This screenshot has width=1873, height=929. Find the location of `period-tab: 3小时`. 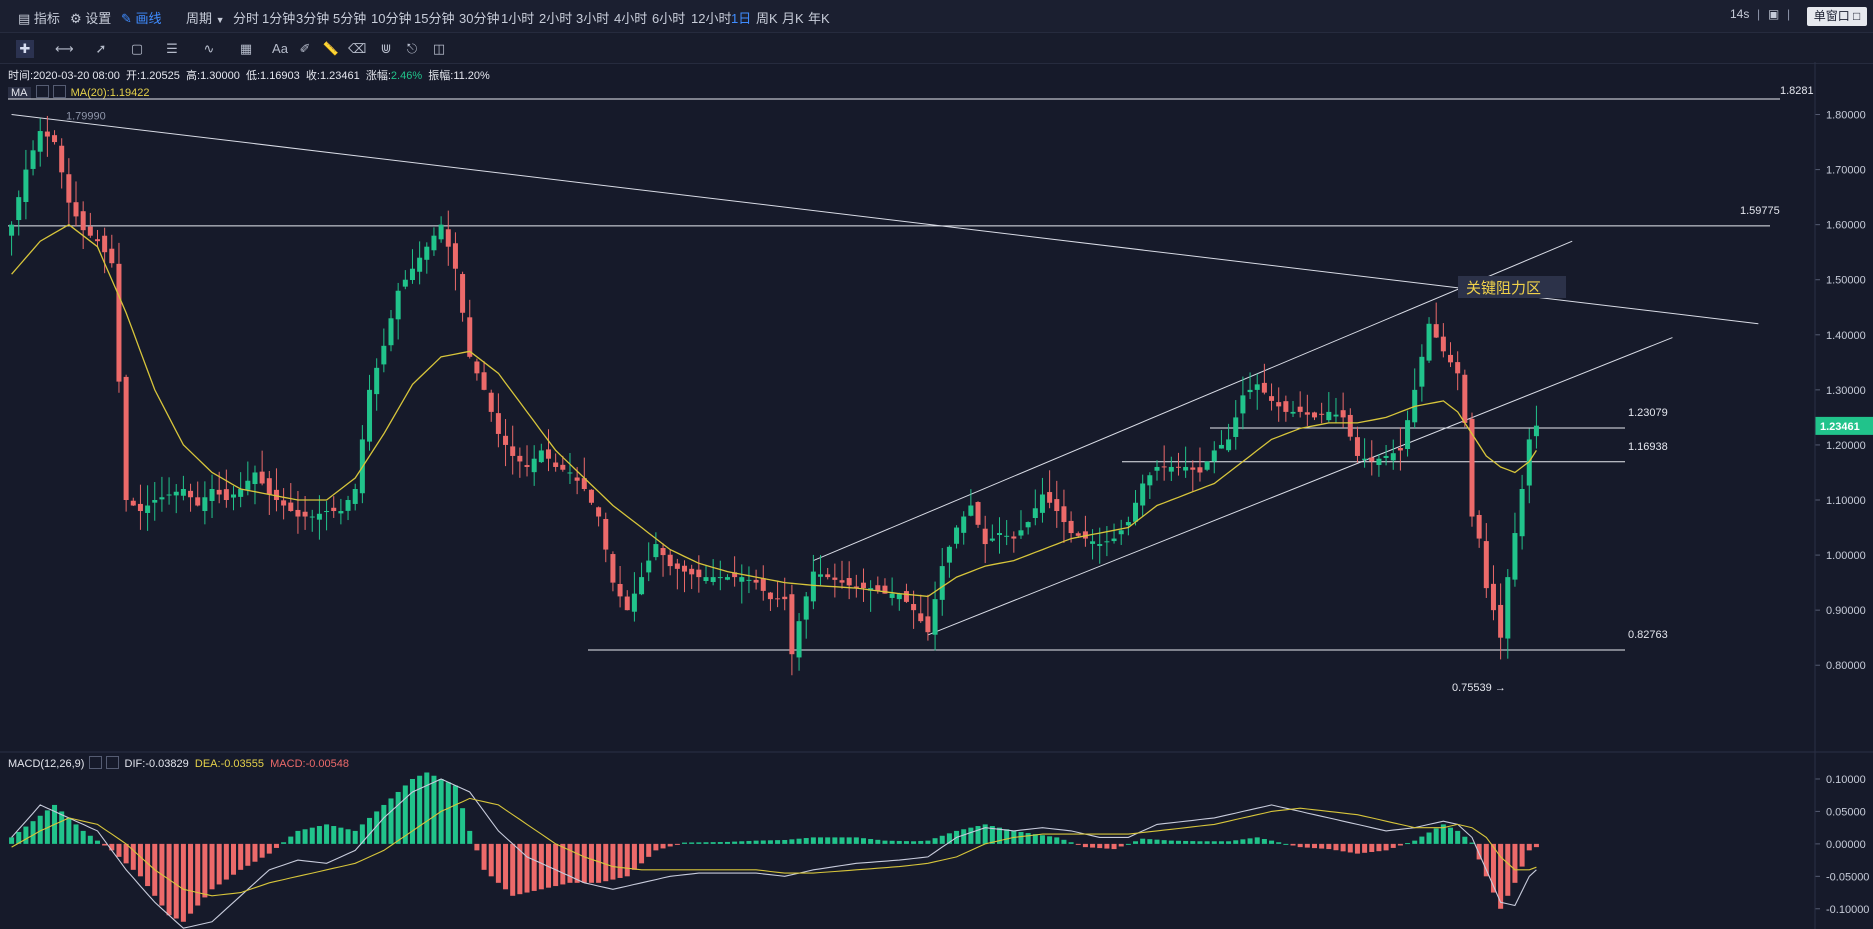

period-tab: 3小时 is located at coordinates (593, 18).